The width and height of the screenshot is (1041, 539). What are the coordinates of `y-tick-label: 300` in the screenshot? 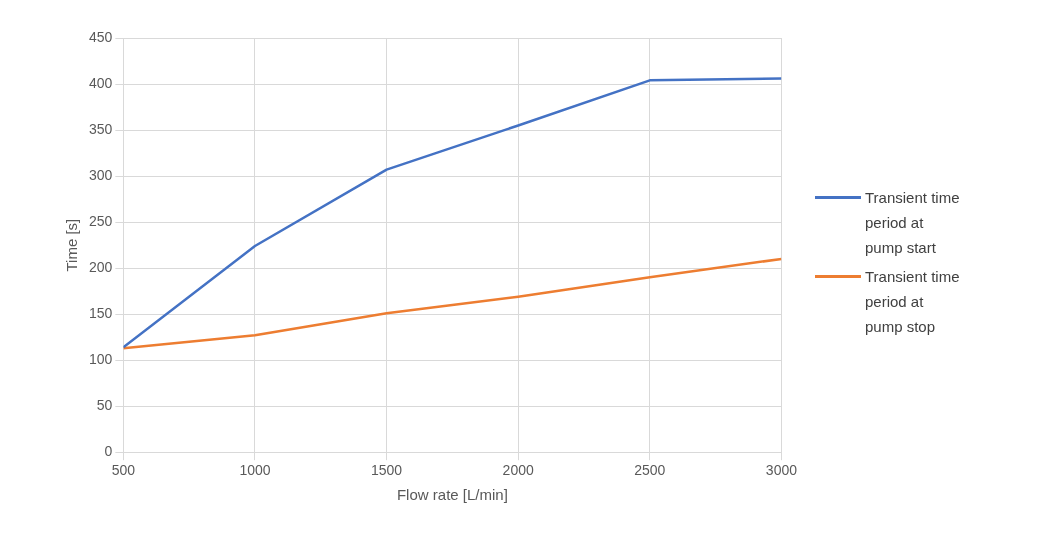 It's located at (101, 174).